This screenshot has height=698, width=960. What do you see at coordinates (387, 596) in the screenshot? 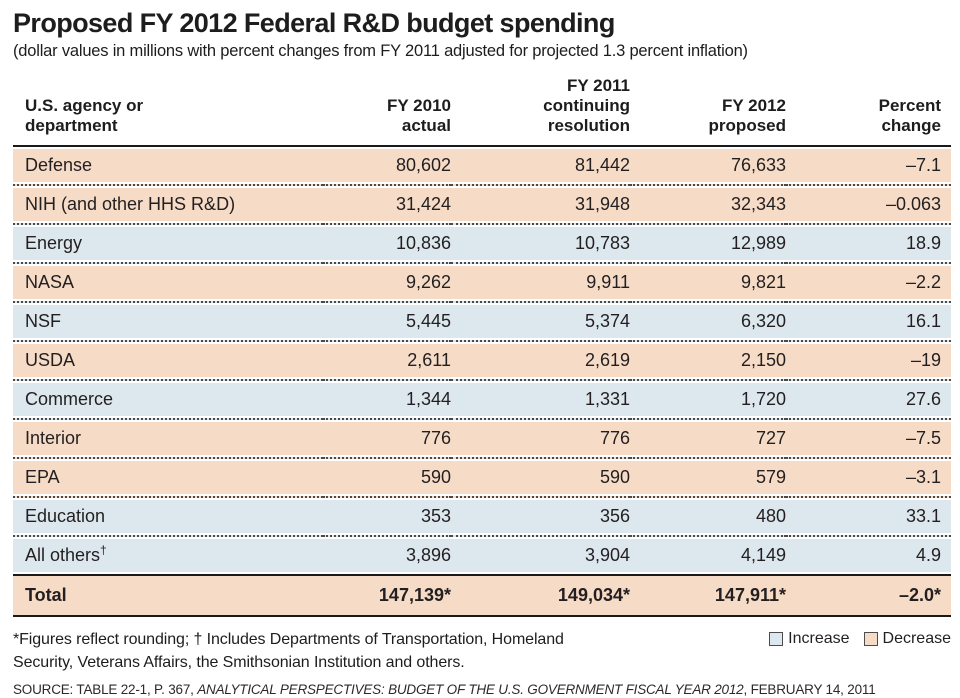
I see `value-cell-fy2010: 147,139*` at bounding box center [387, 596].